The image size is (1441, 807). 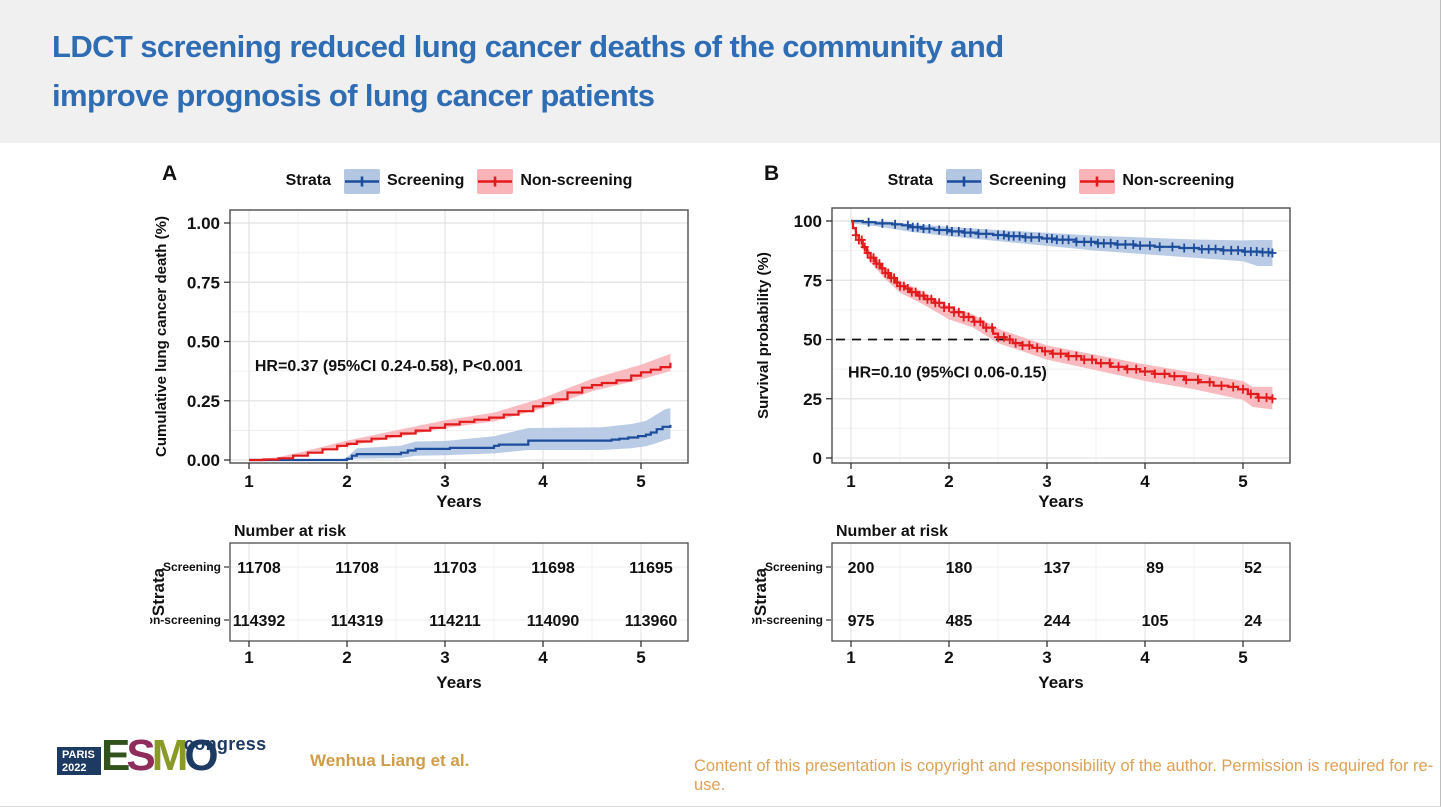 I want to click on gridlines, so click(x=459, y=336).